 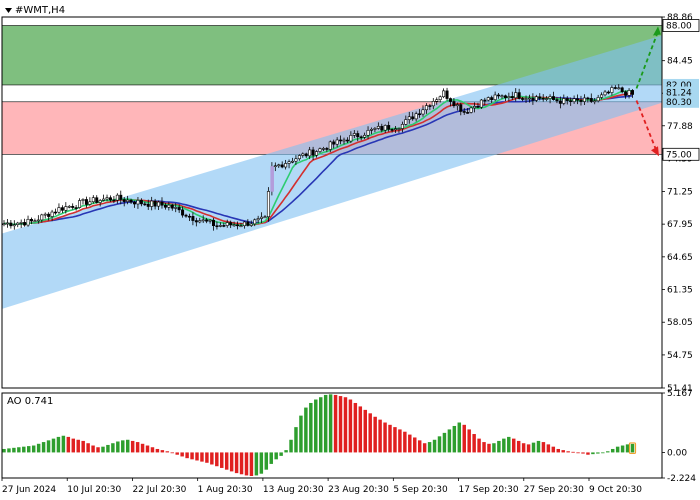 I want to click on x-tick-label: 13 Aug 20:30, so click(x=293, y=490).